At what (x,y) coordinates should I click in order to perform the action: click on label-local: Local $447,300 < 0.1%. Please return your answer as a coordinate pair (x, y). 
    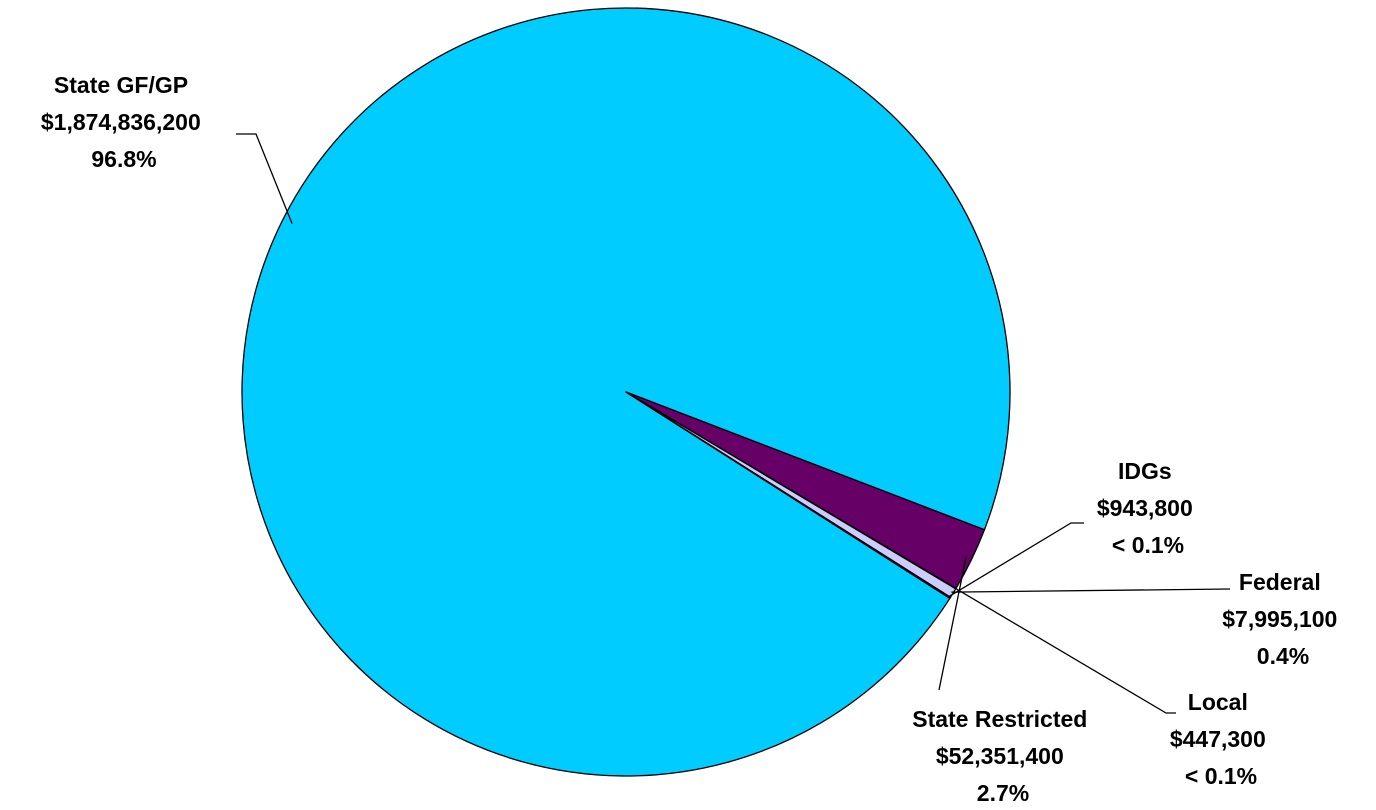
    Looking at the image, I should click on (1221, 739).